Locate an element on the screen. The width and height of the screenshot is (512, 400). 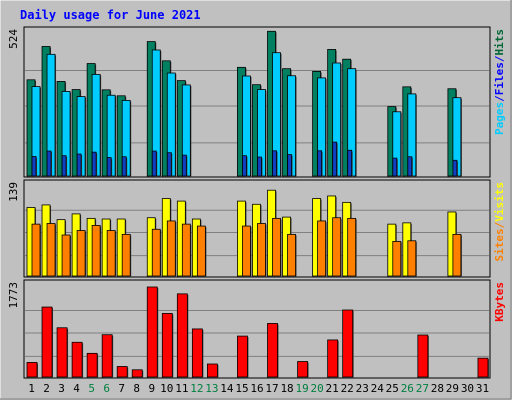
x-tick-label: 23 is located at coordinates (362, 388).